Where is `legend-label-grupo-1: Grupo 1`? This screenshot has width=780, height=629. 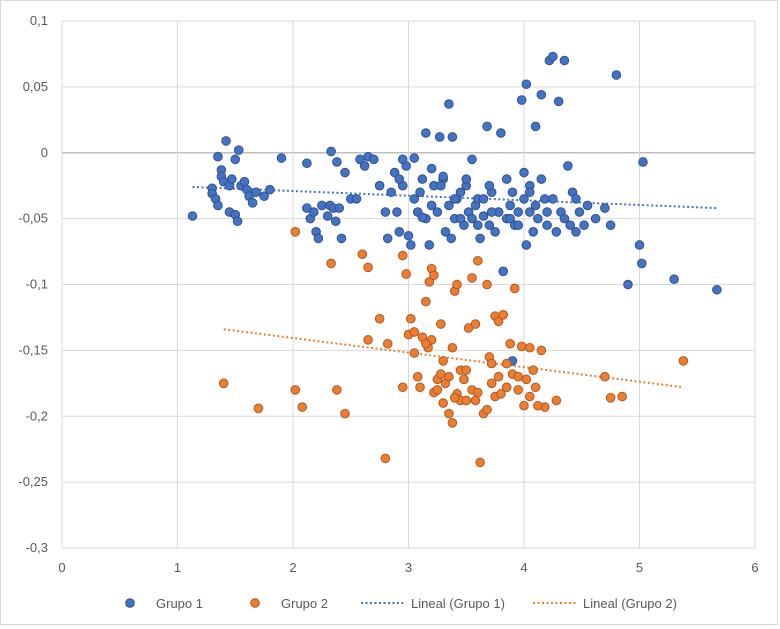 legend-label-grupo-1: Grupo 1 is located at coordinates (179, 603).